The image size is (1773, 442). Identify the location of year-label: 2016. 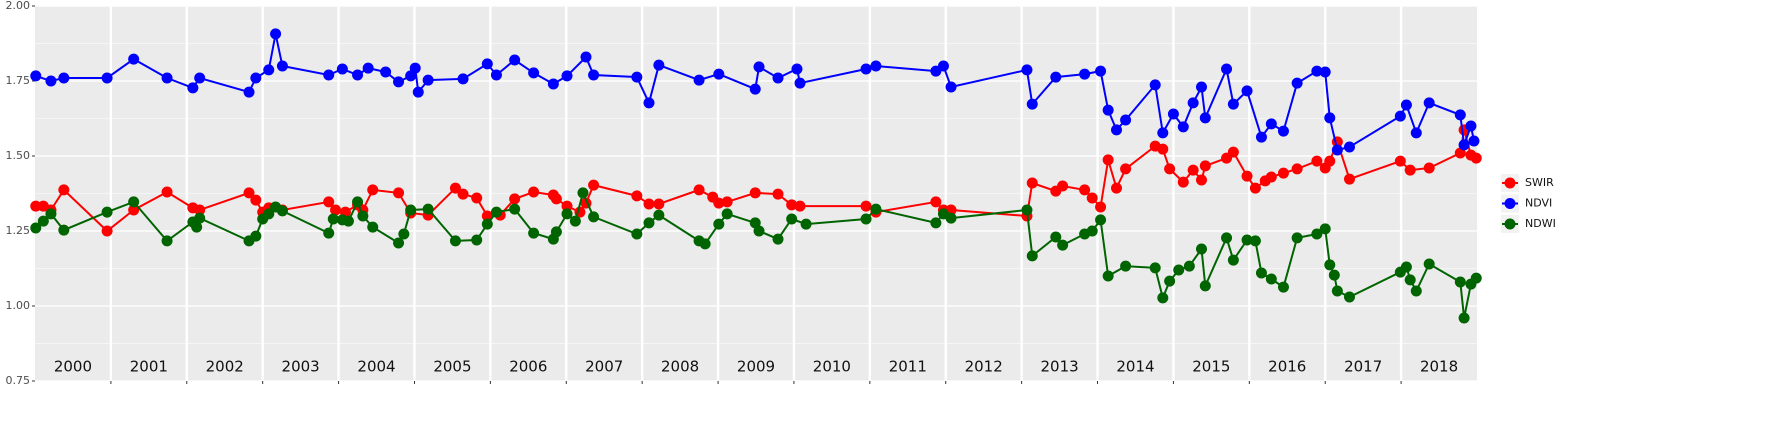
(1287, 367).